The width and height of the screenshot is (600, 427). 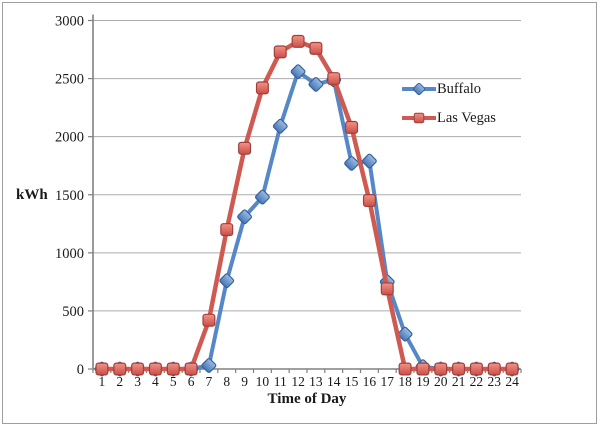 What do you see at coordinates (477, 381) in the screenshot?
I see `x-tick-label: 22` at bounding box center [477, 381].